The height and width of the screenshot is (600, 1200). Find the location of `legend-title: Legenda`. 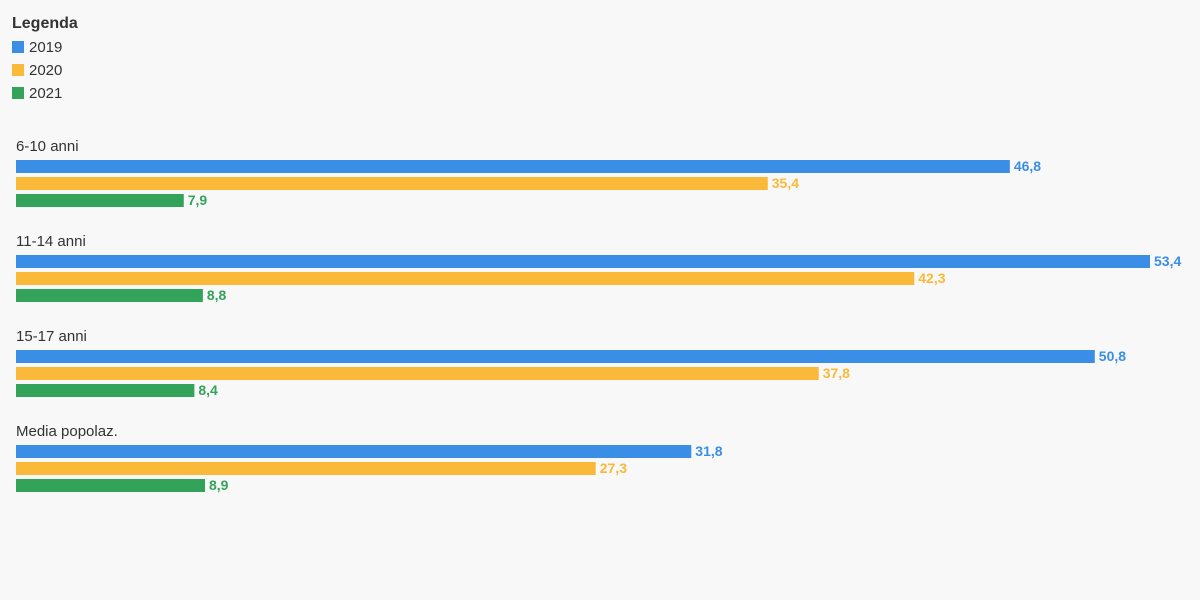

legend-title: Legenda is located at coordinates (45, 23).